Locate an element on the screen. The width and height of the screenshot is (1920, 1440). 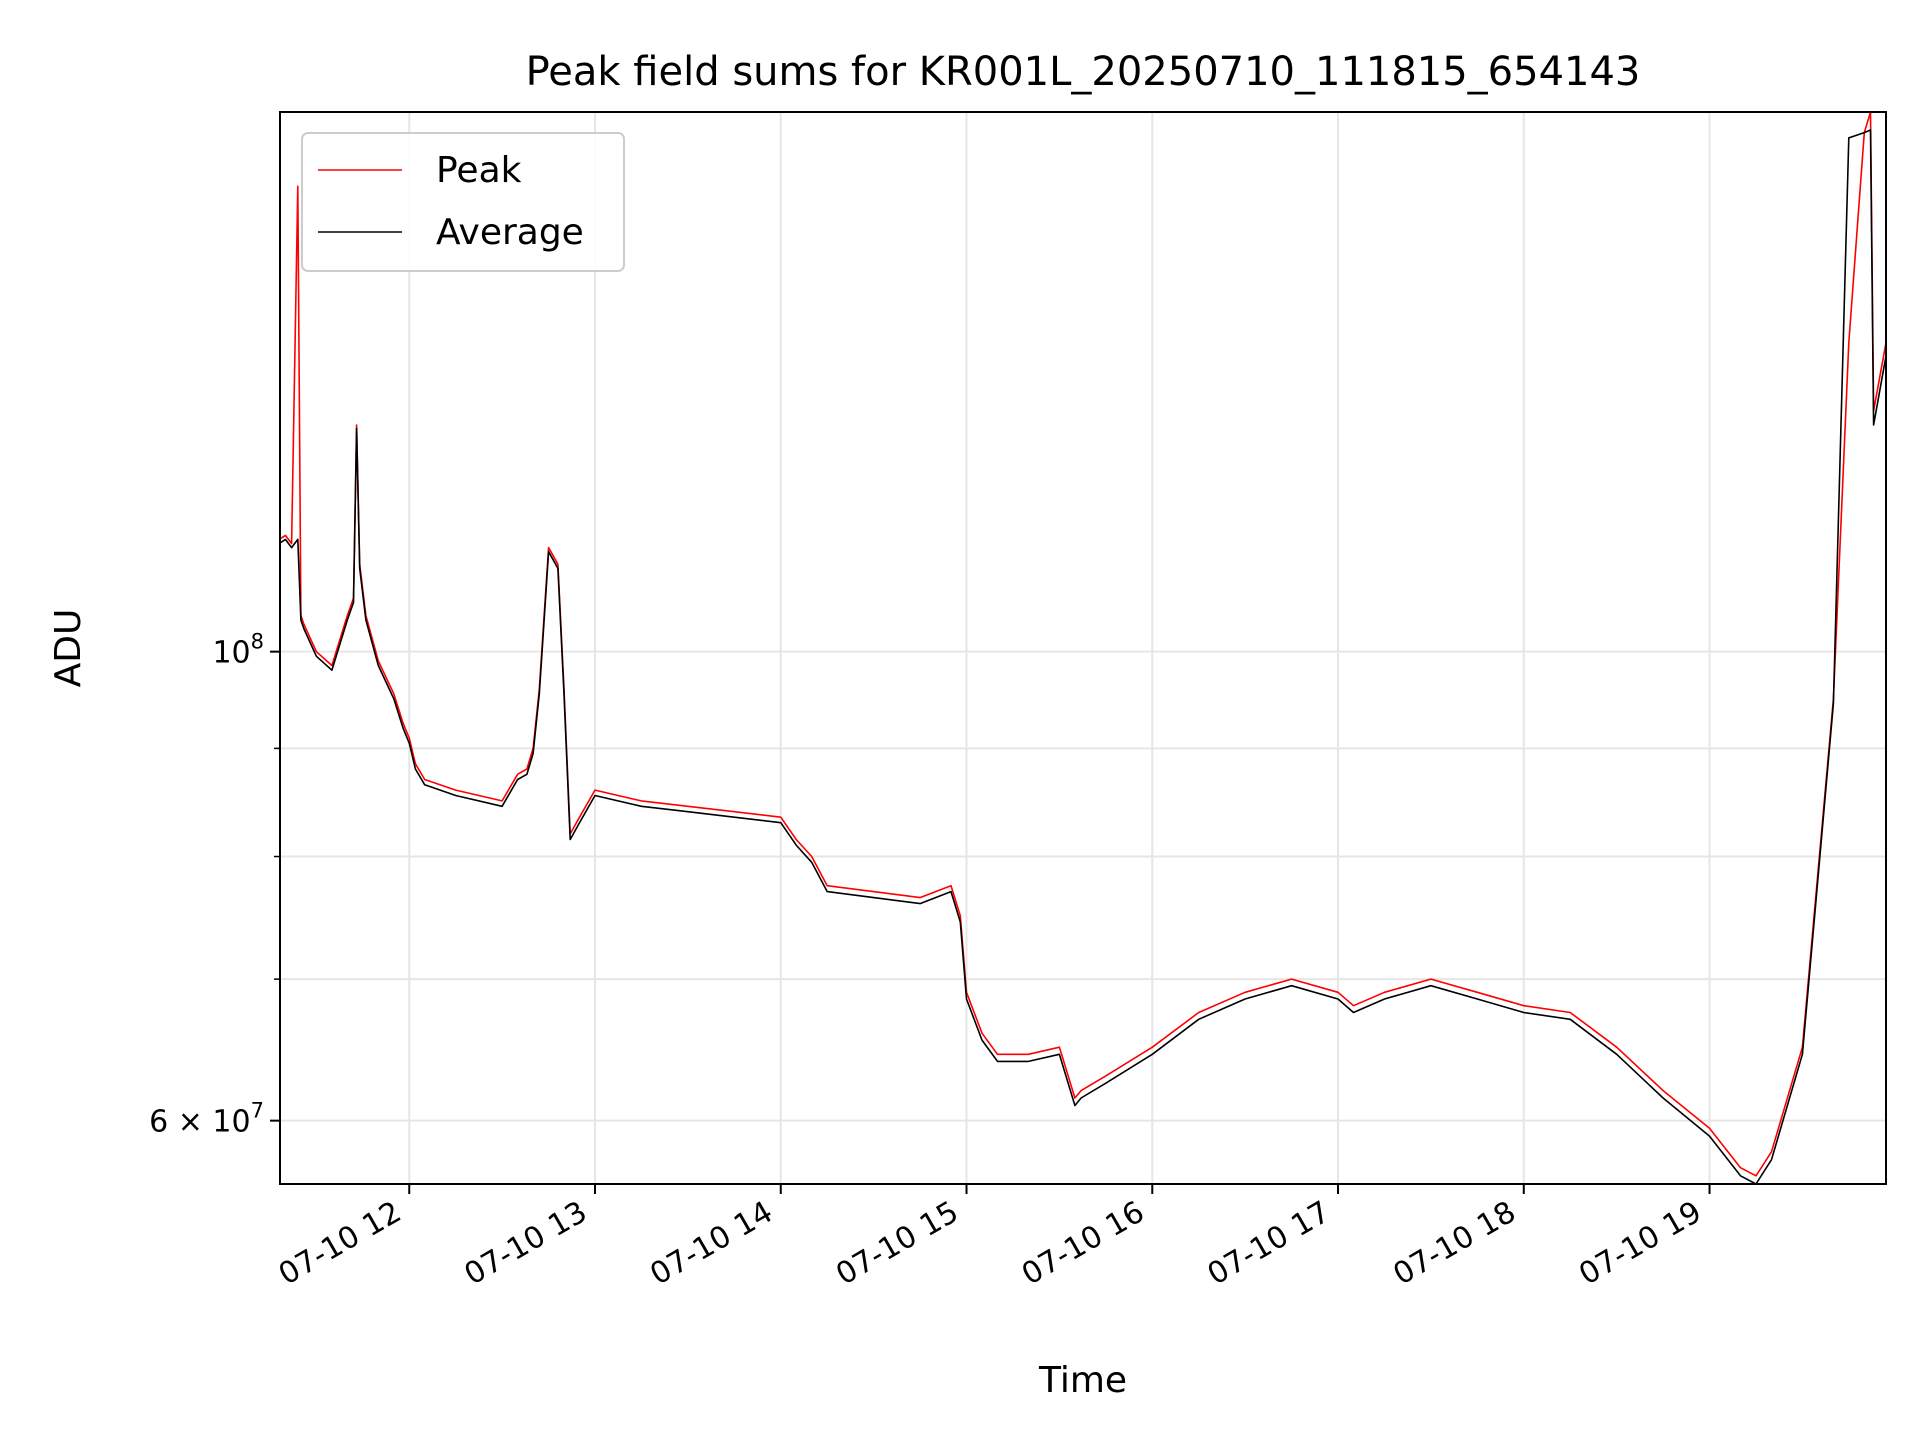
y-tick-label: 108 is located at coordinates (238, 650).